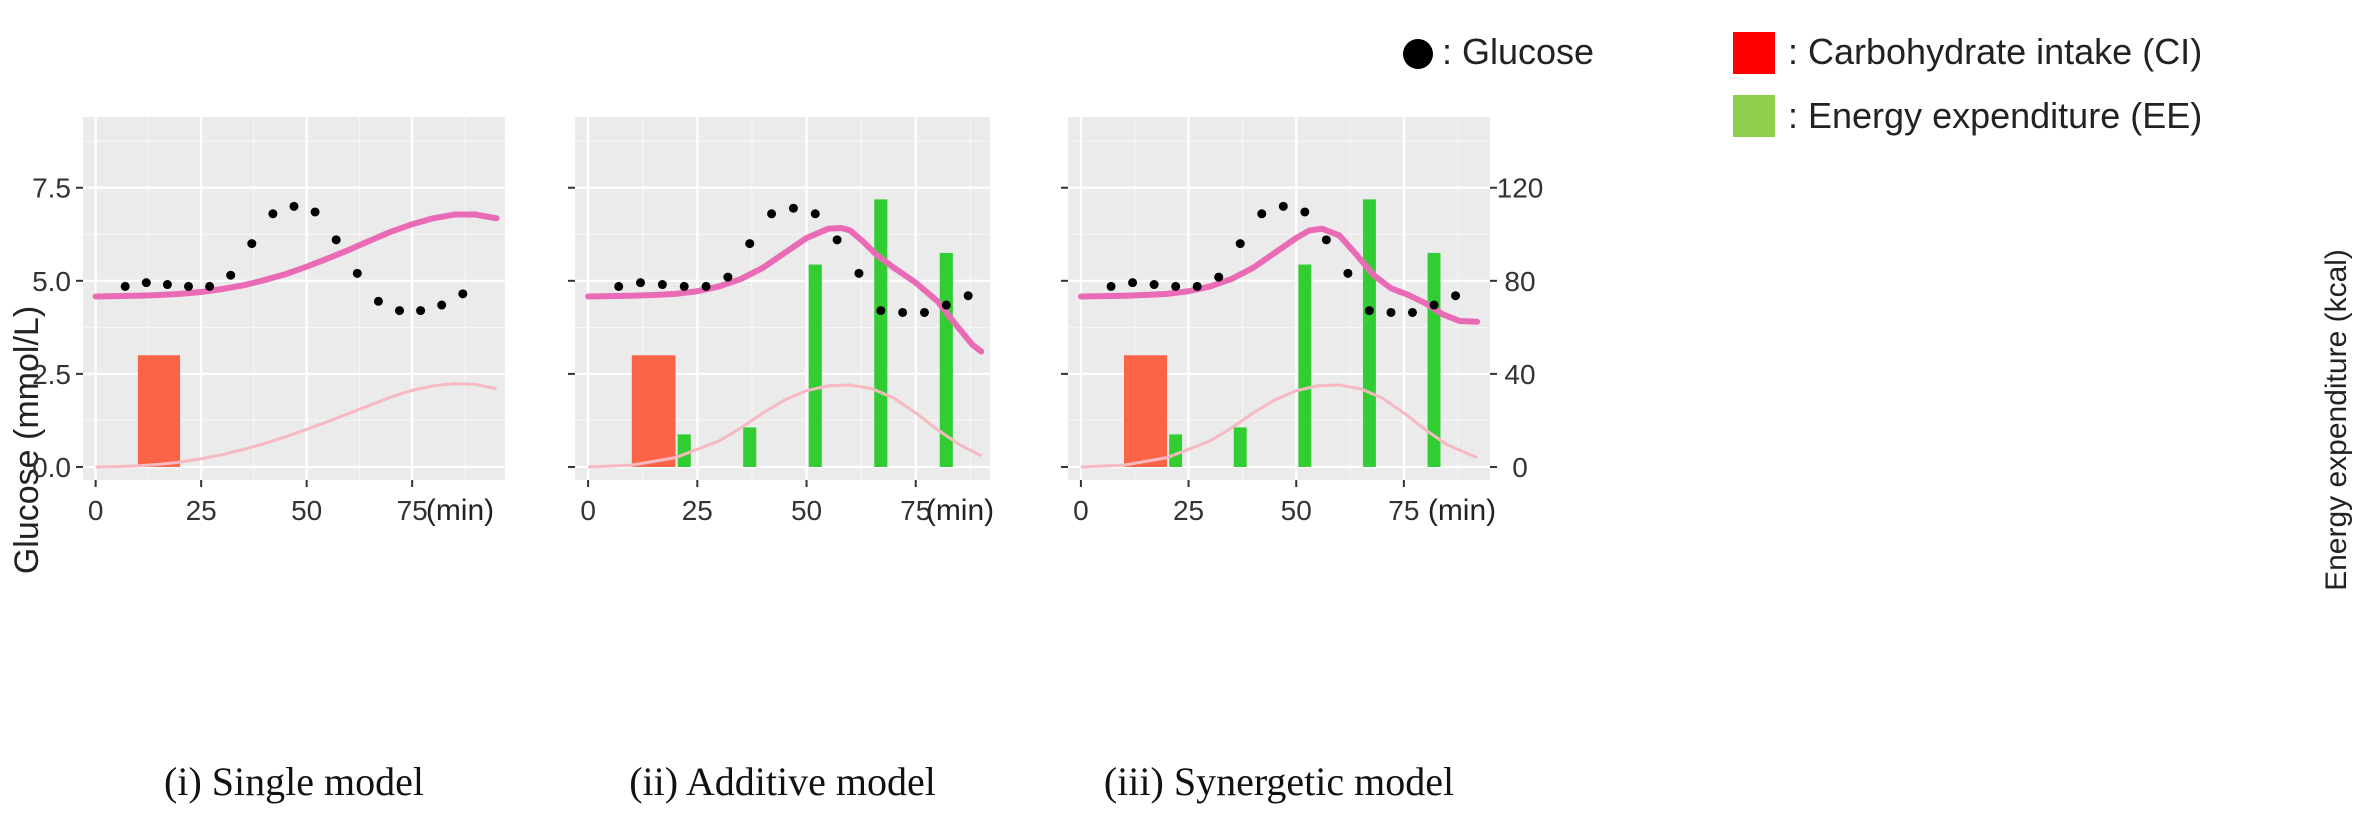 Image resolution: width=2360 pixels, height=817 pixels. Describe the element at coordinates (51, 188) in the screenshot. I see `y-tick-label: 7.5` at that location.